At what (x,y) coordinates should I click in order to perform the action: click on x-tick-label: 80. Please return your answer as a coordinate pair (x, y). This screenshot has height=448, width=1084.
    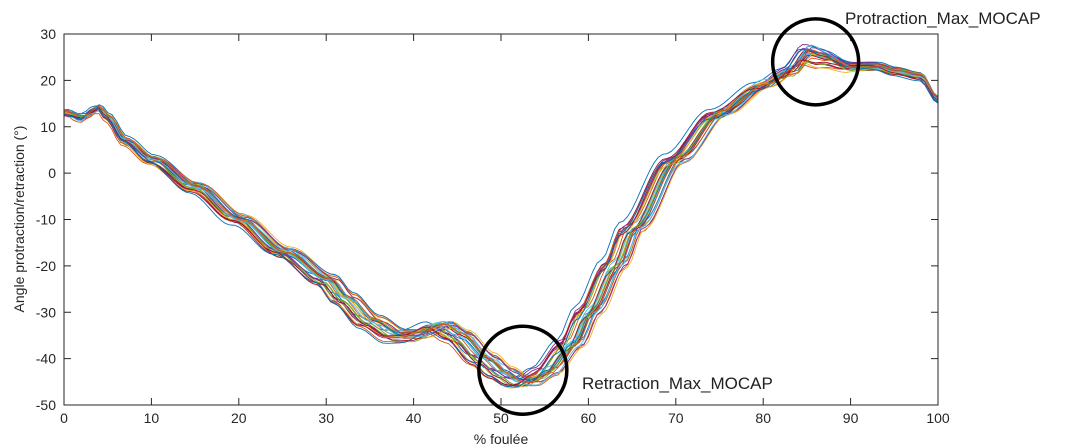
    Looking at the image, I should click on (763, 418).